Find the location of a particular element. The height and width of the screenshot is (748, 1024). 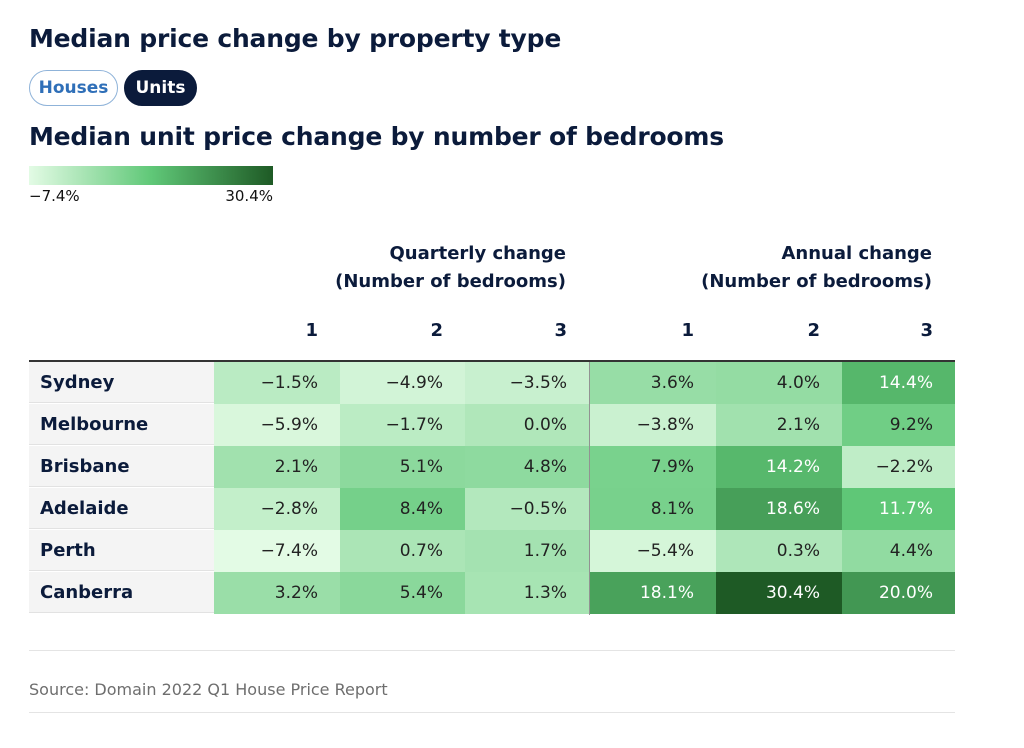

units-toggle-button: Units is located at coordinates (160, 88).